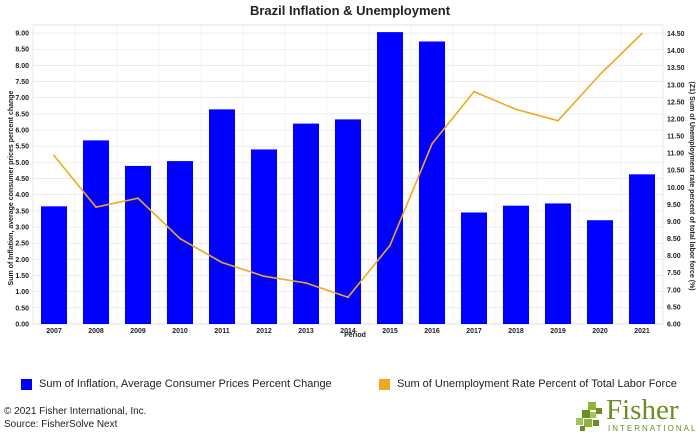  Describe the element at coordinates (676, 188) in the screenshot. I see `y2-tick-label: 10.00` at that location.